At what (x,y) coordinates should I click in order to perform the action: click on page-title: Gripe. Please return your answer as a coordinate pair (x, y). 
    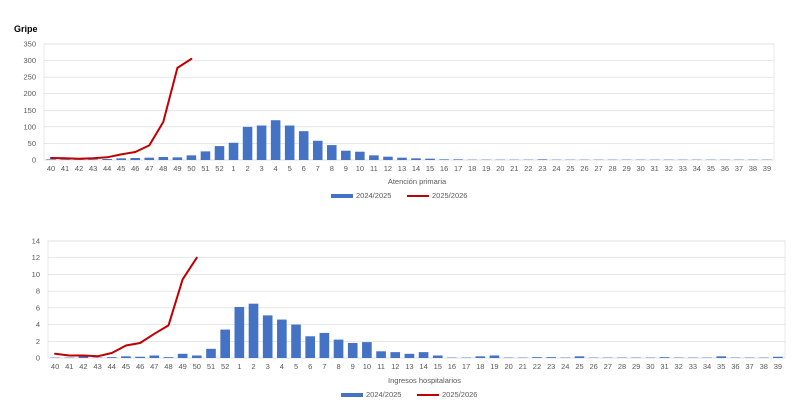
    Looking at the image, I should click on (26, 29).